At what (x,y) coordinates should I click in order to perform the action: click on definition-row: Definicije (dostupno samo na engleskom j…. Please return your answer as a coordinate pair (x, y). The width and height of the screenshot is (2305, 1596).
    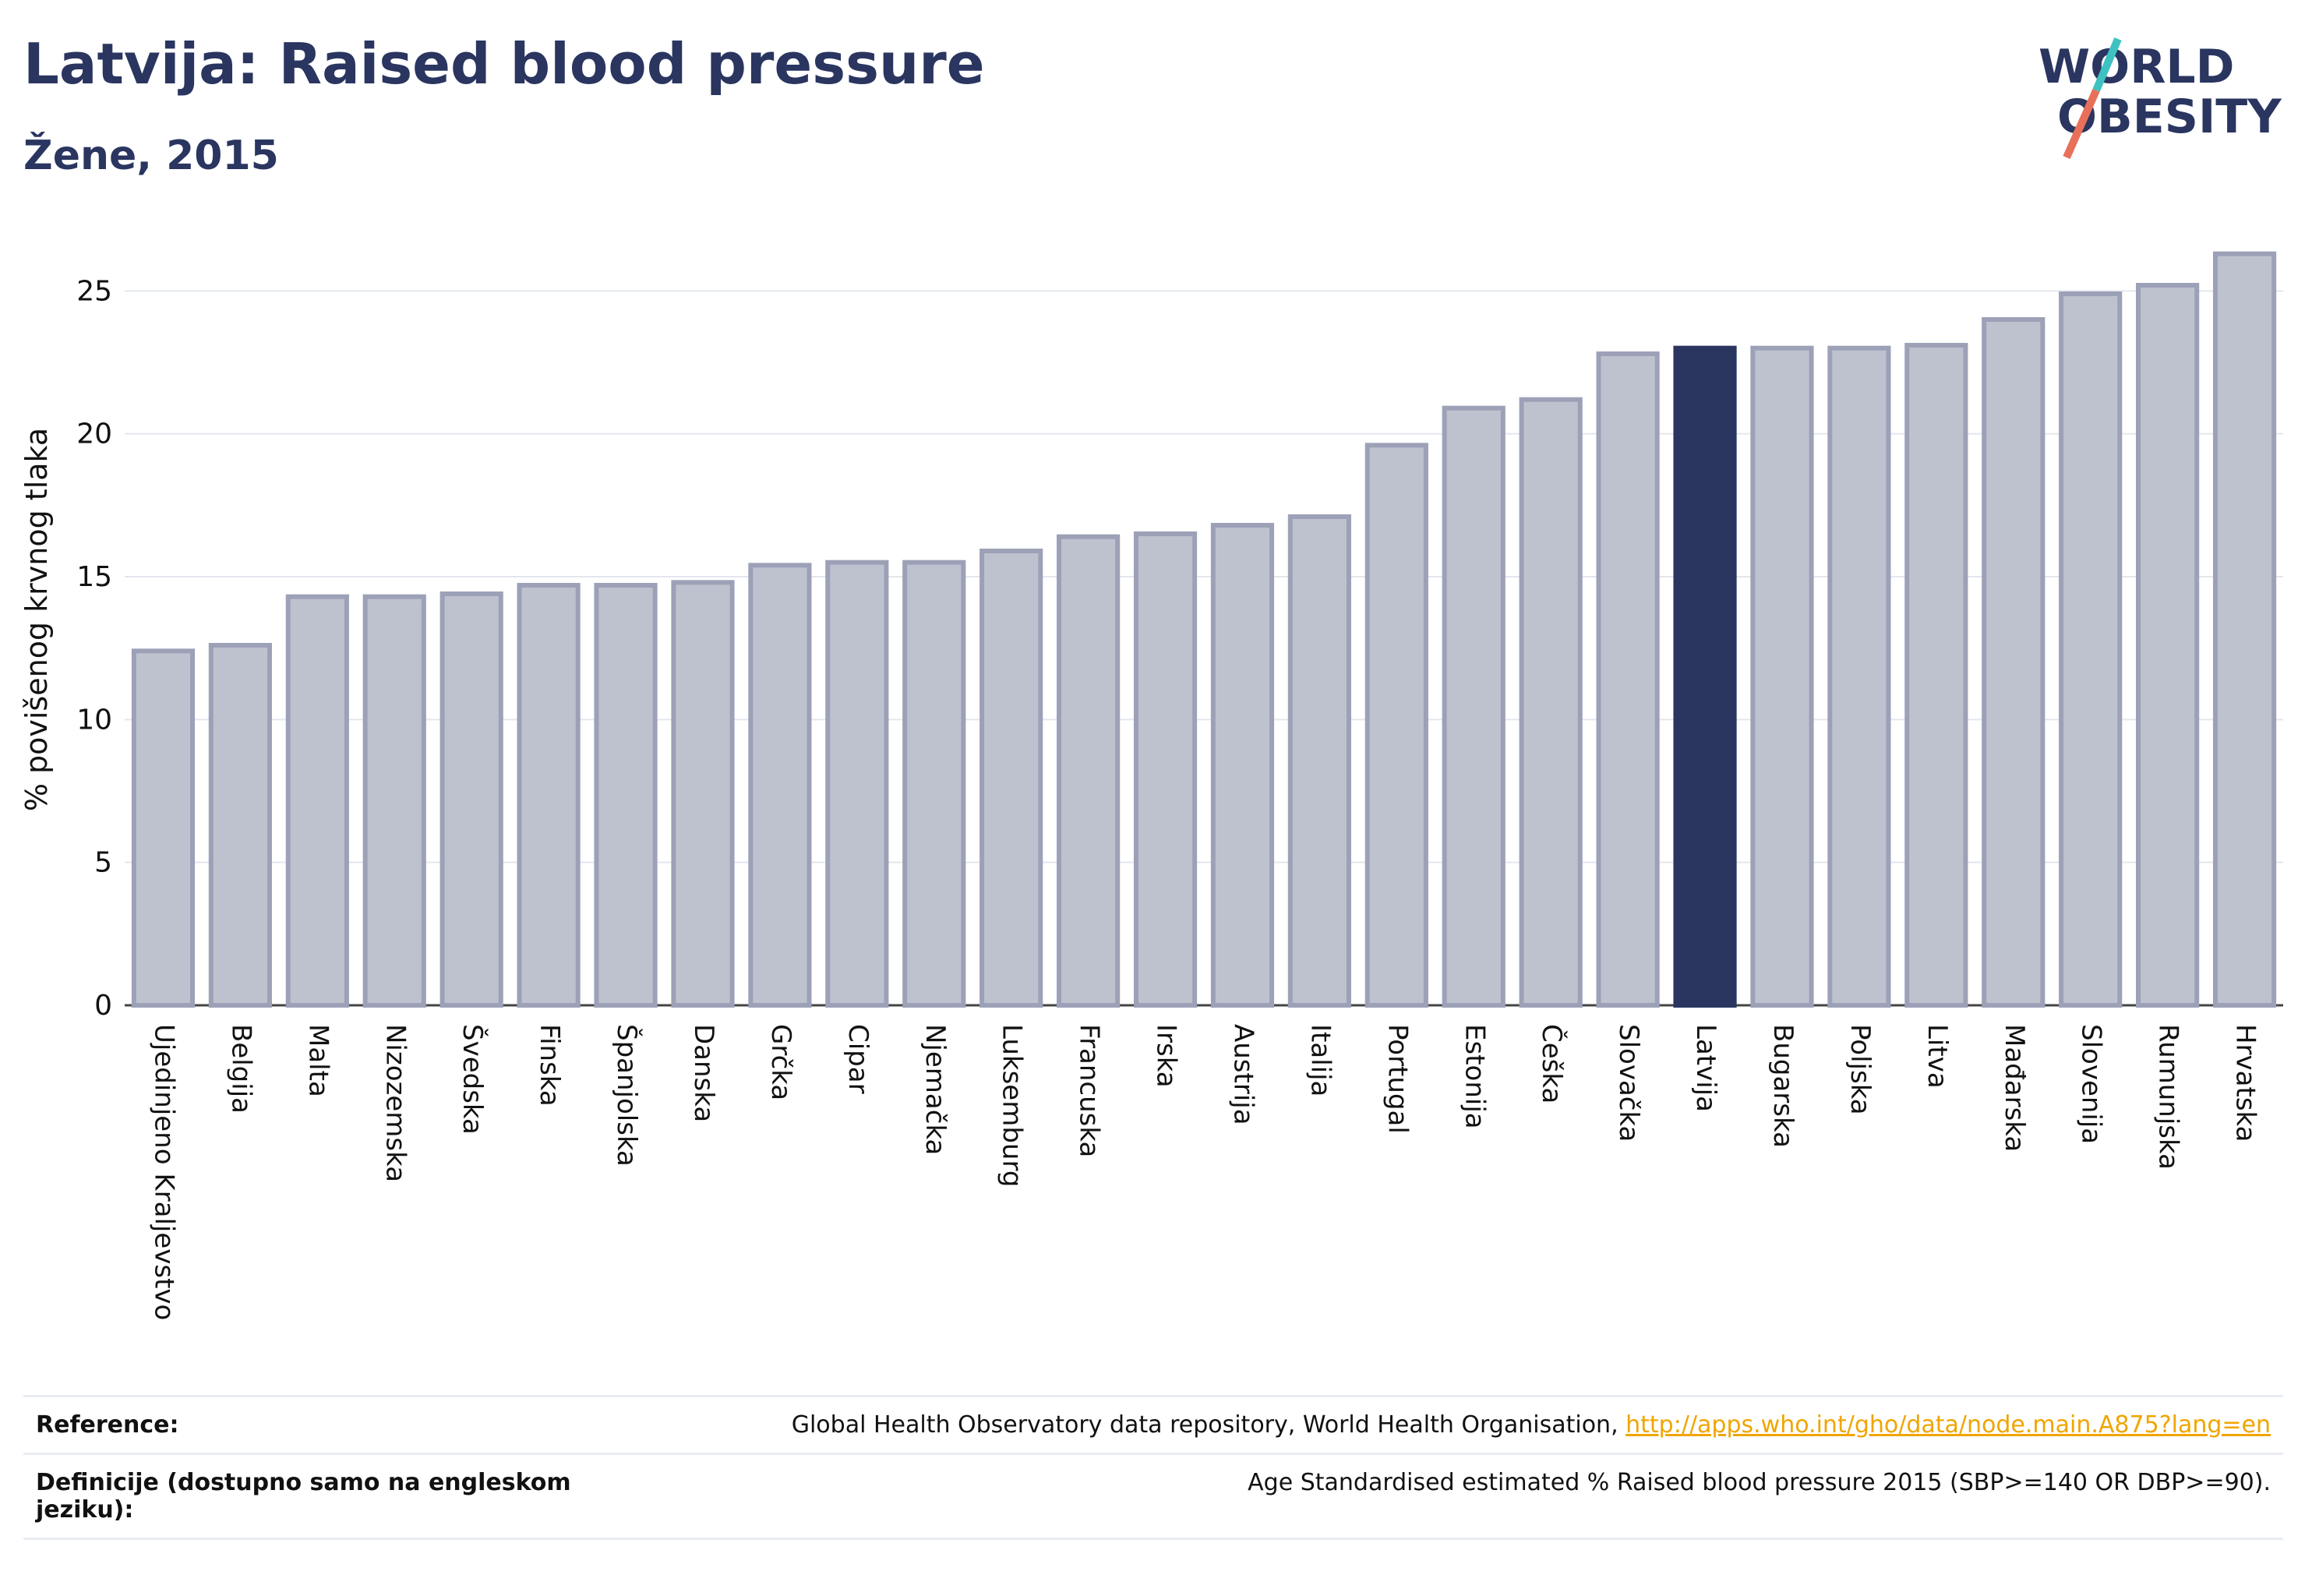
    Looking at the image, I should click on (1153, 1496).